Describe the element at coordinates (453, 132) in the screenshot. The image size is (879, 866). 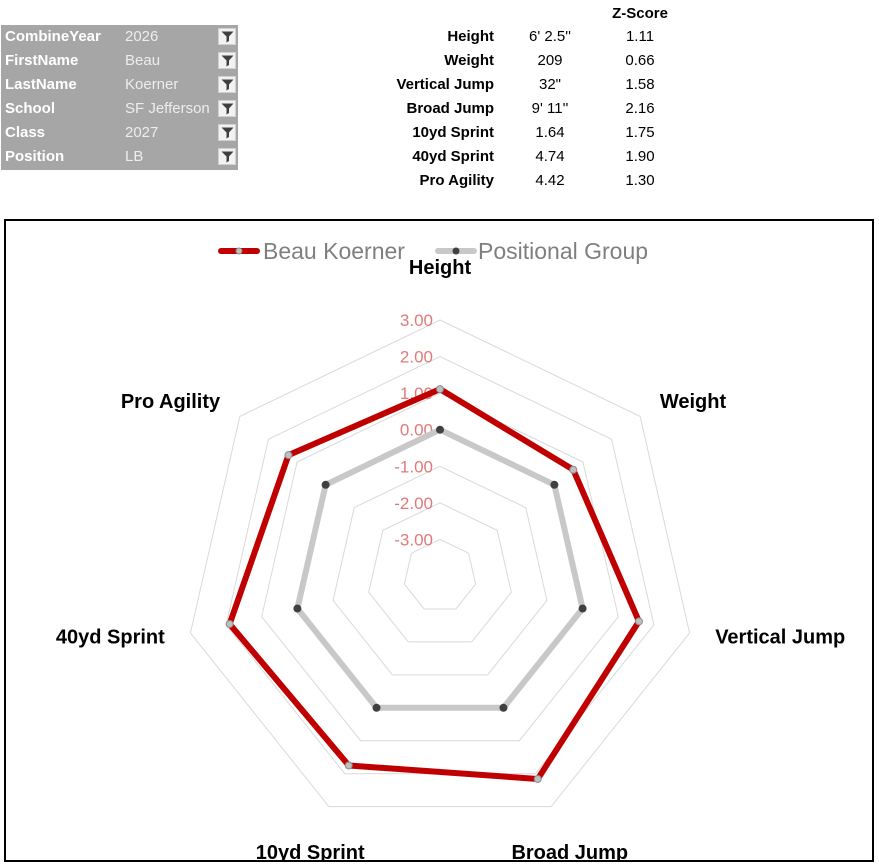
I see `stat-name: 10yd Sprint` at that location.